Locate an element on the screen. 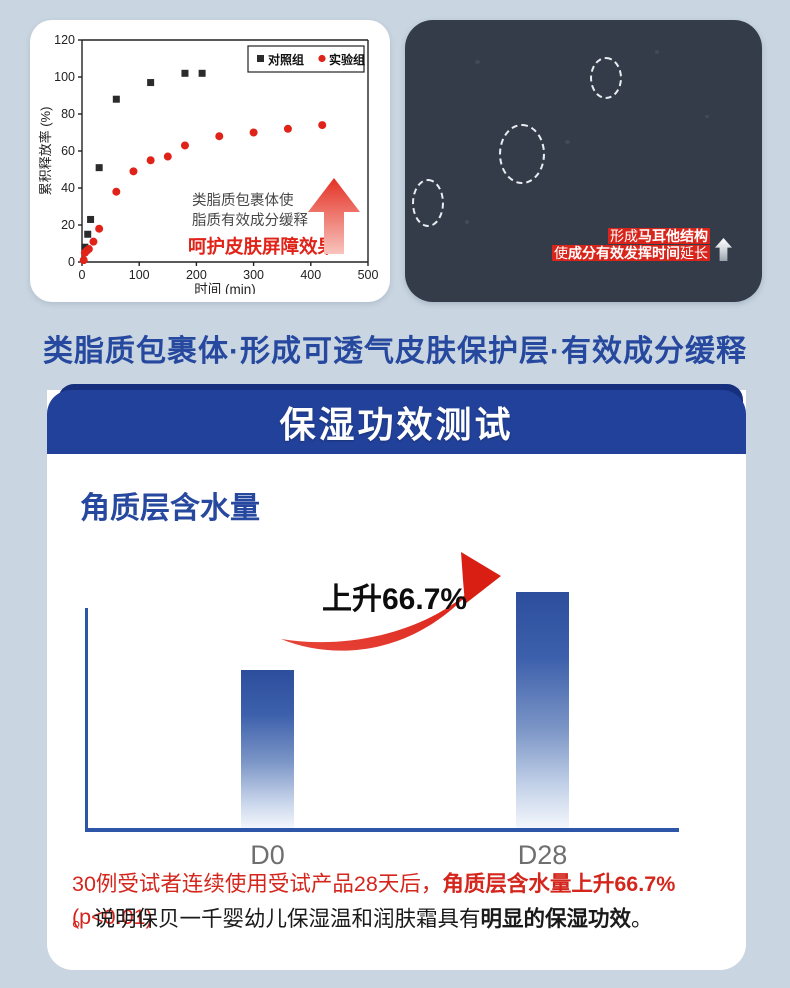 This screenshot has height=988, width=790. rise-arrow-icon is located at coordinates (391, 601).